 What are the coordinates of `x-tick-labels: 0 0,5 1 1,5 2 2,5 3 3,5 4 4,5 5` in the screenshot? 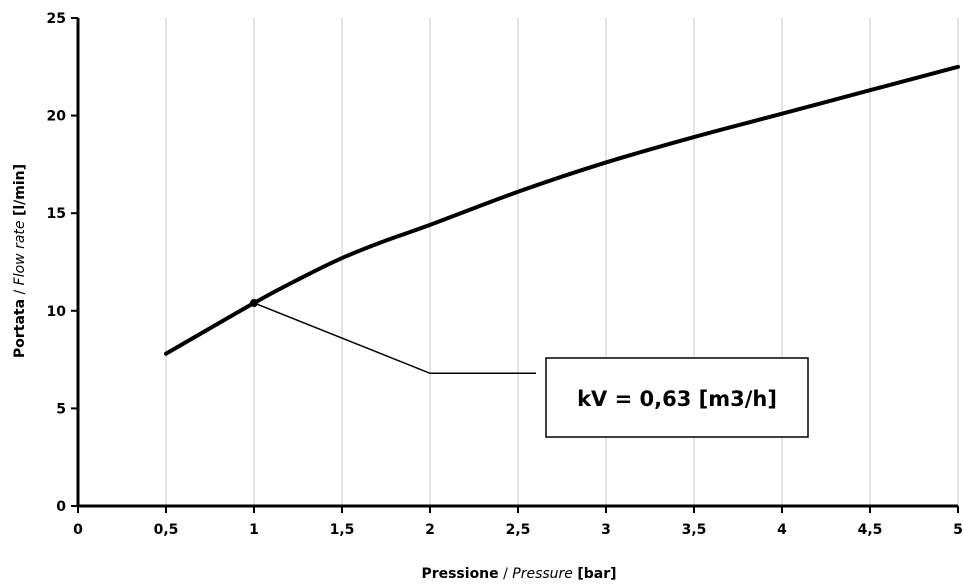 It's located at (518, 530).